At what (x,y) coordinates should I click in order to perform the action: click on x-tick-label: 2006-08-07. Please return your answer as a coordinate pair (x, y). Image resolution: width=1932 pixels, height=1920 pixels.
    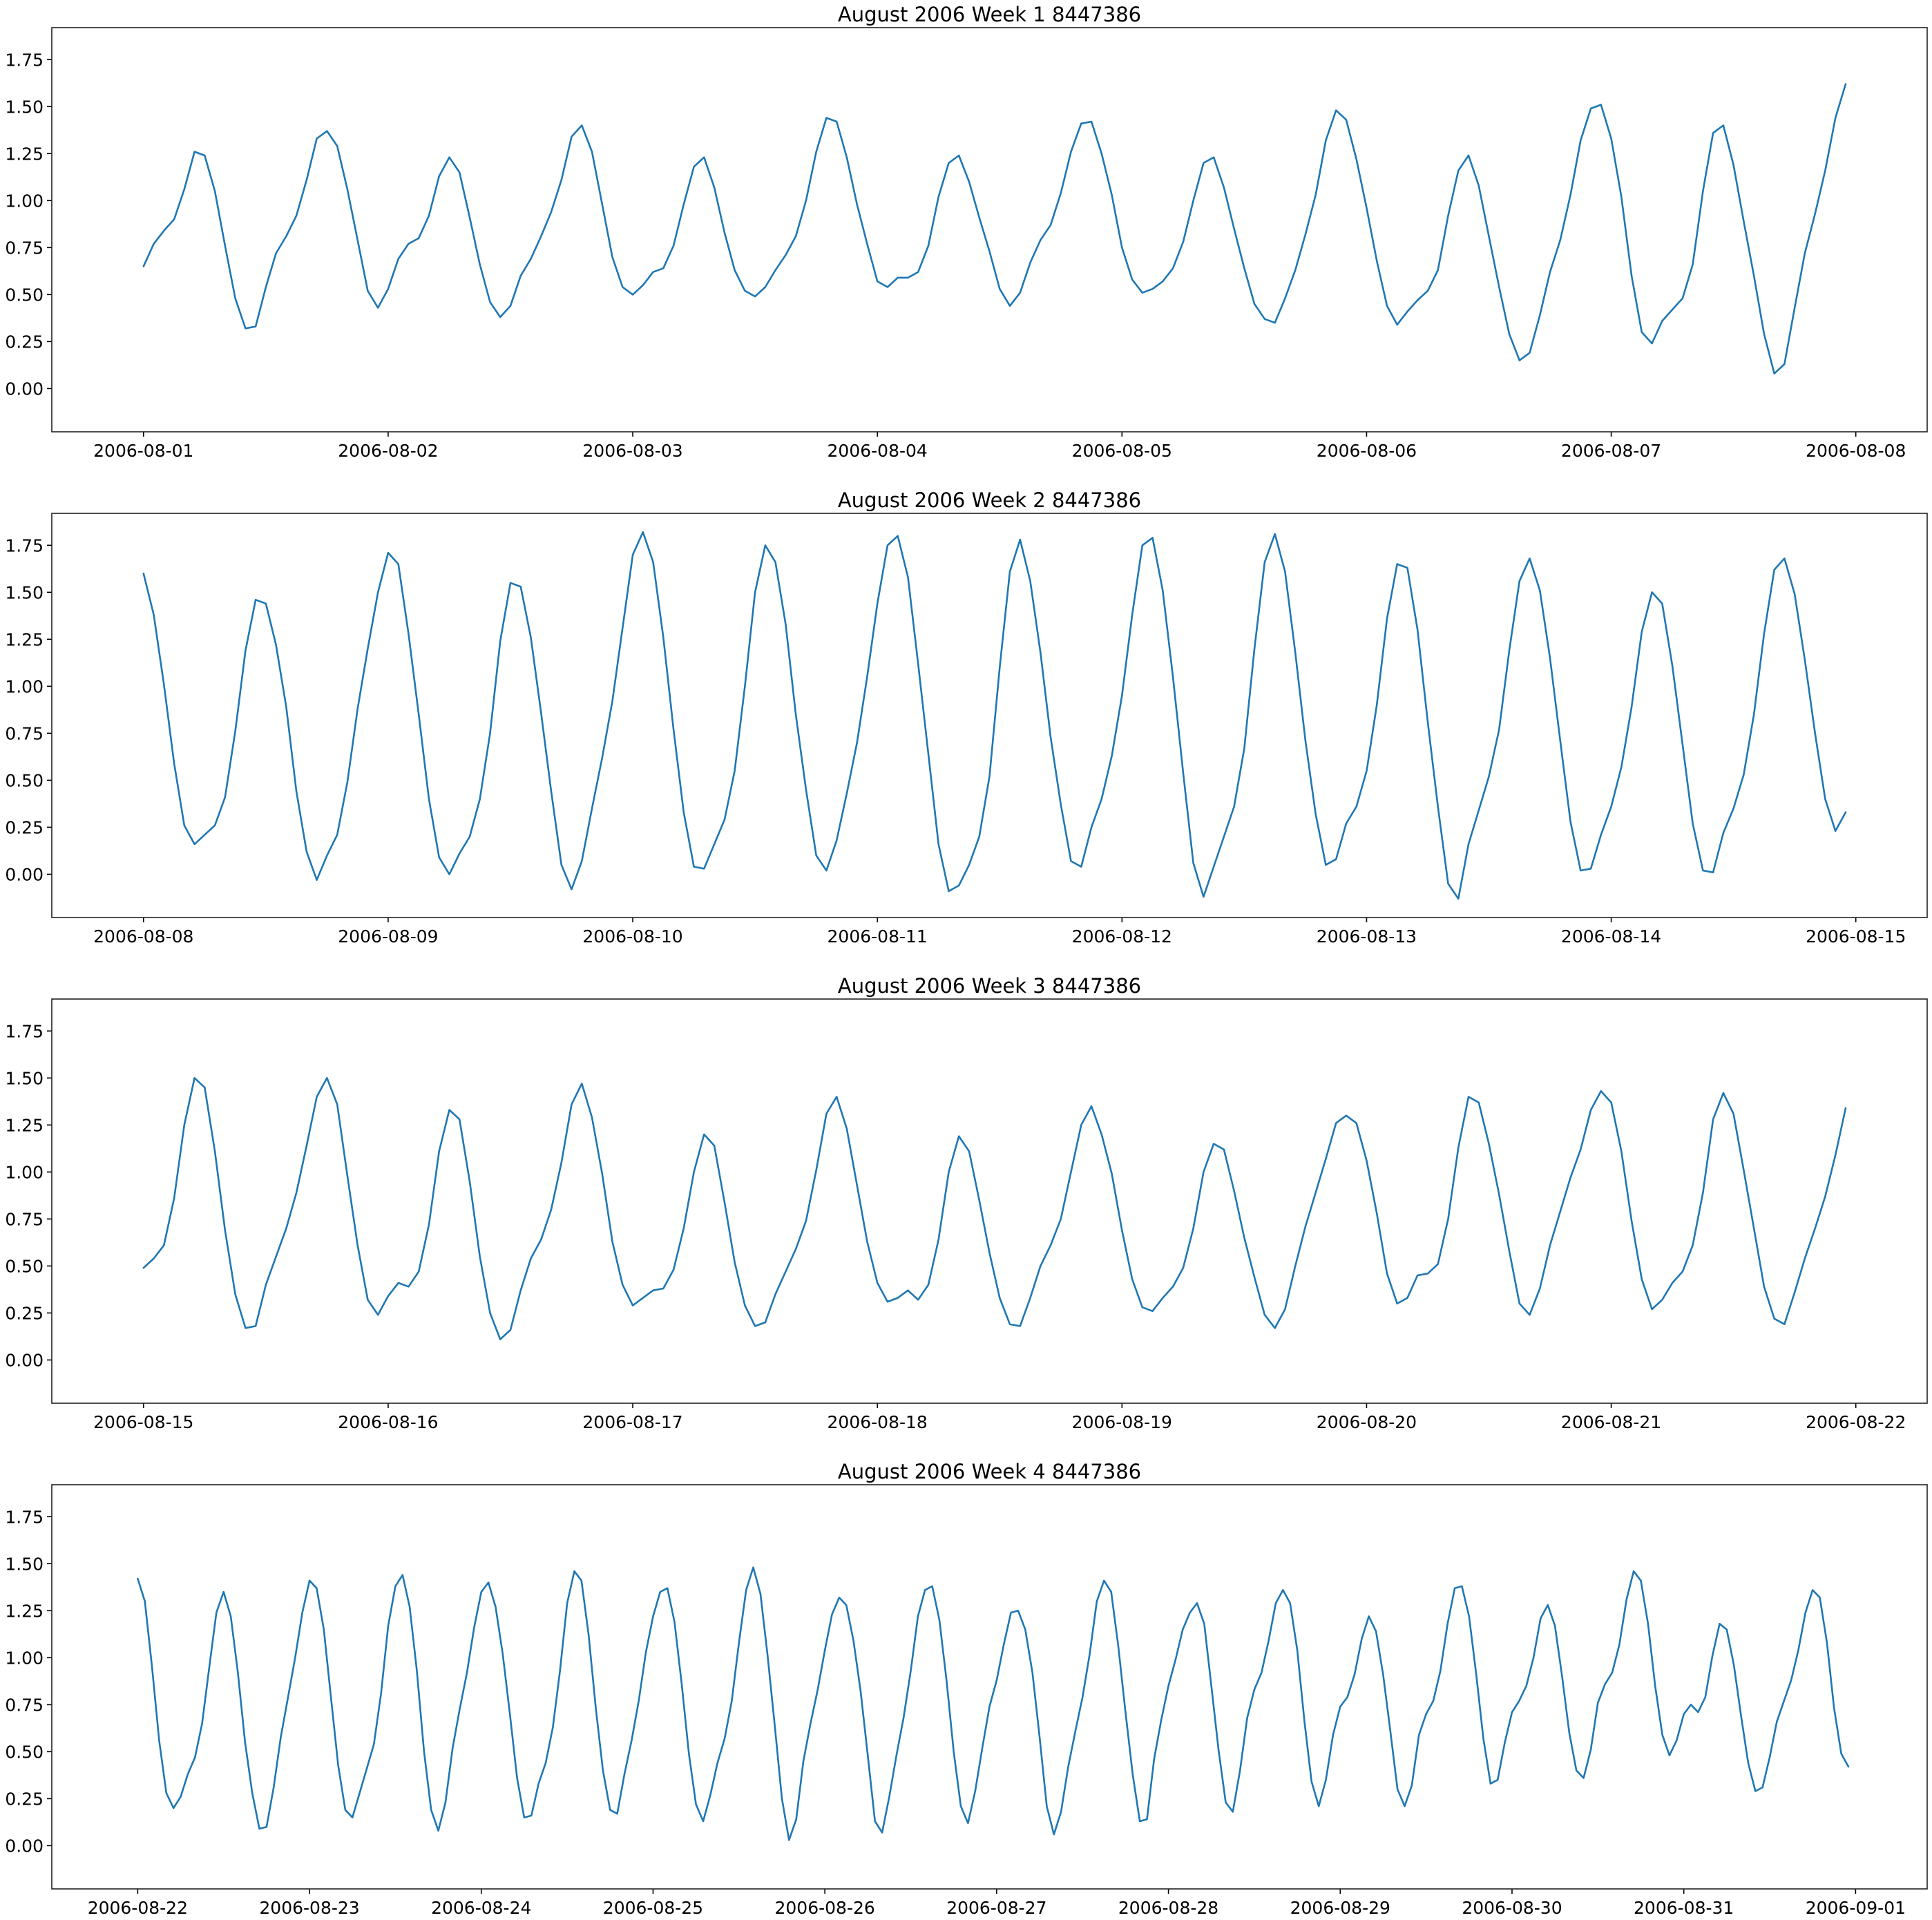
    Looking at the image, I should click on (1611, 451).